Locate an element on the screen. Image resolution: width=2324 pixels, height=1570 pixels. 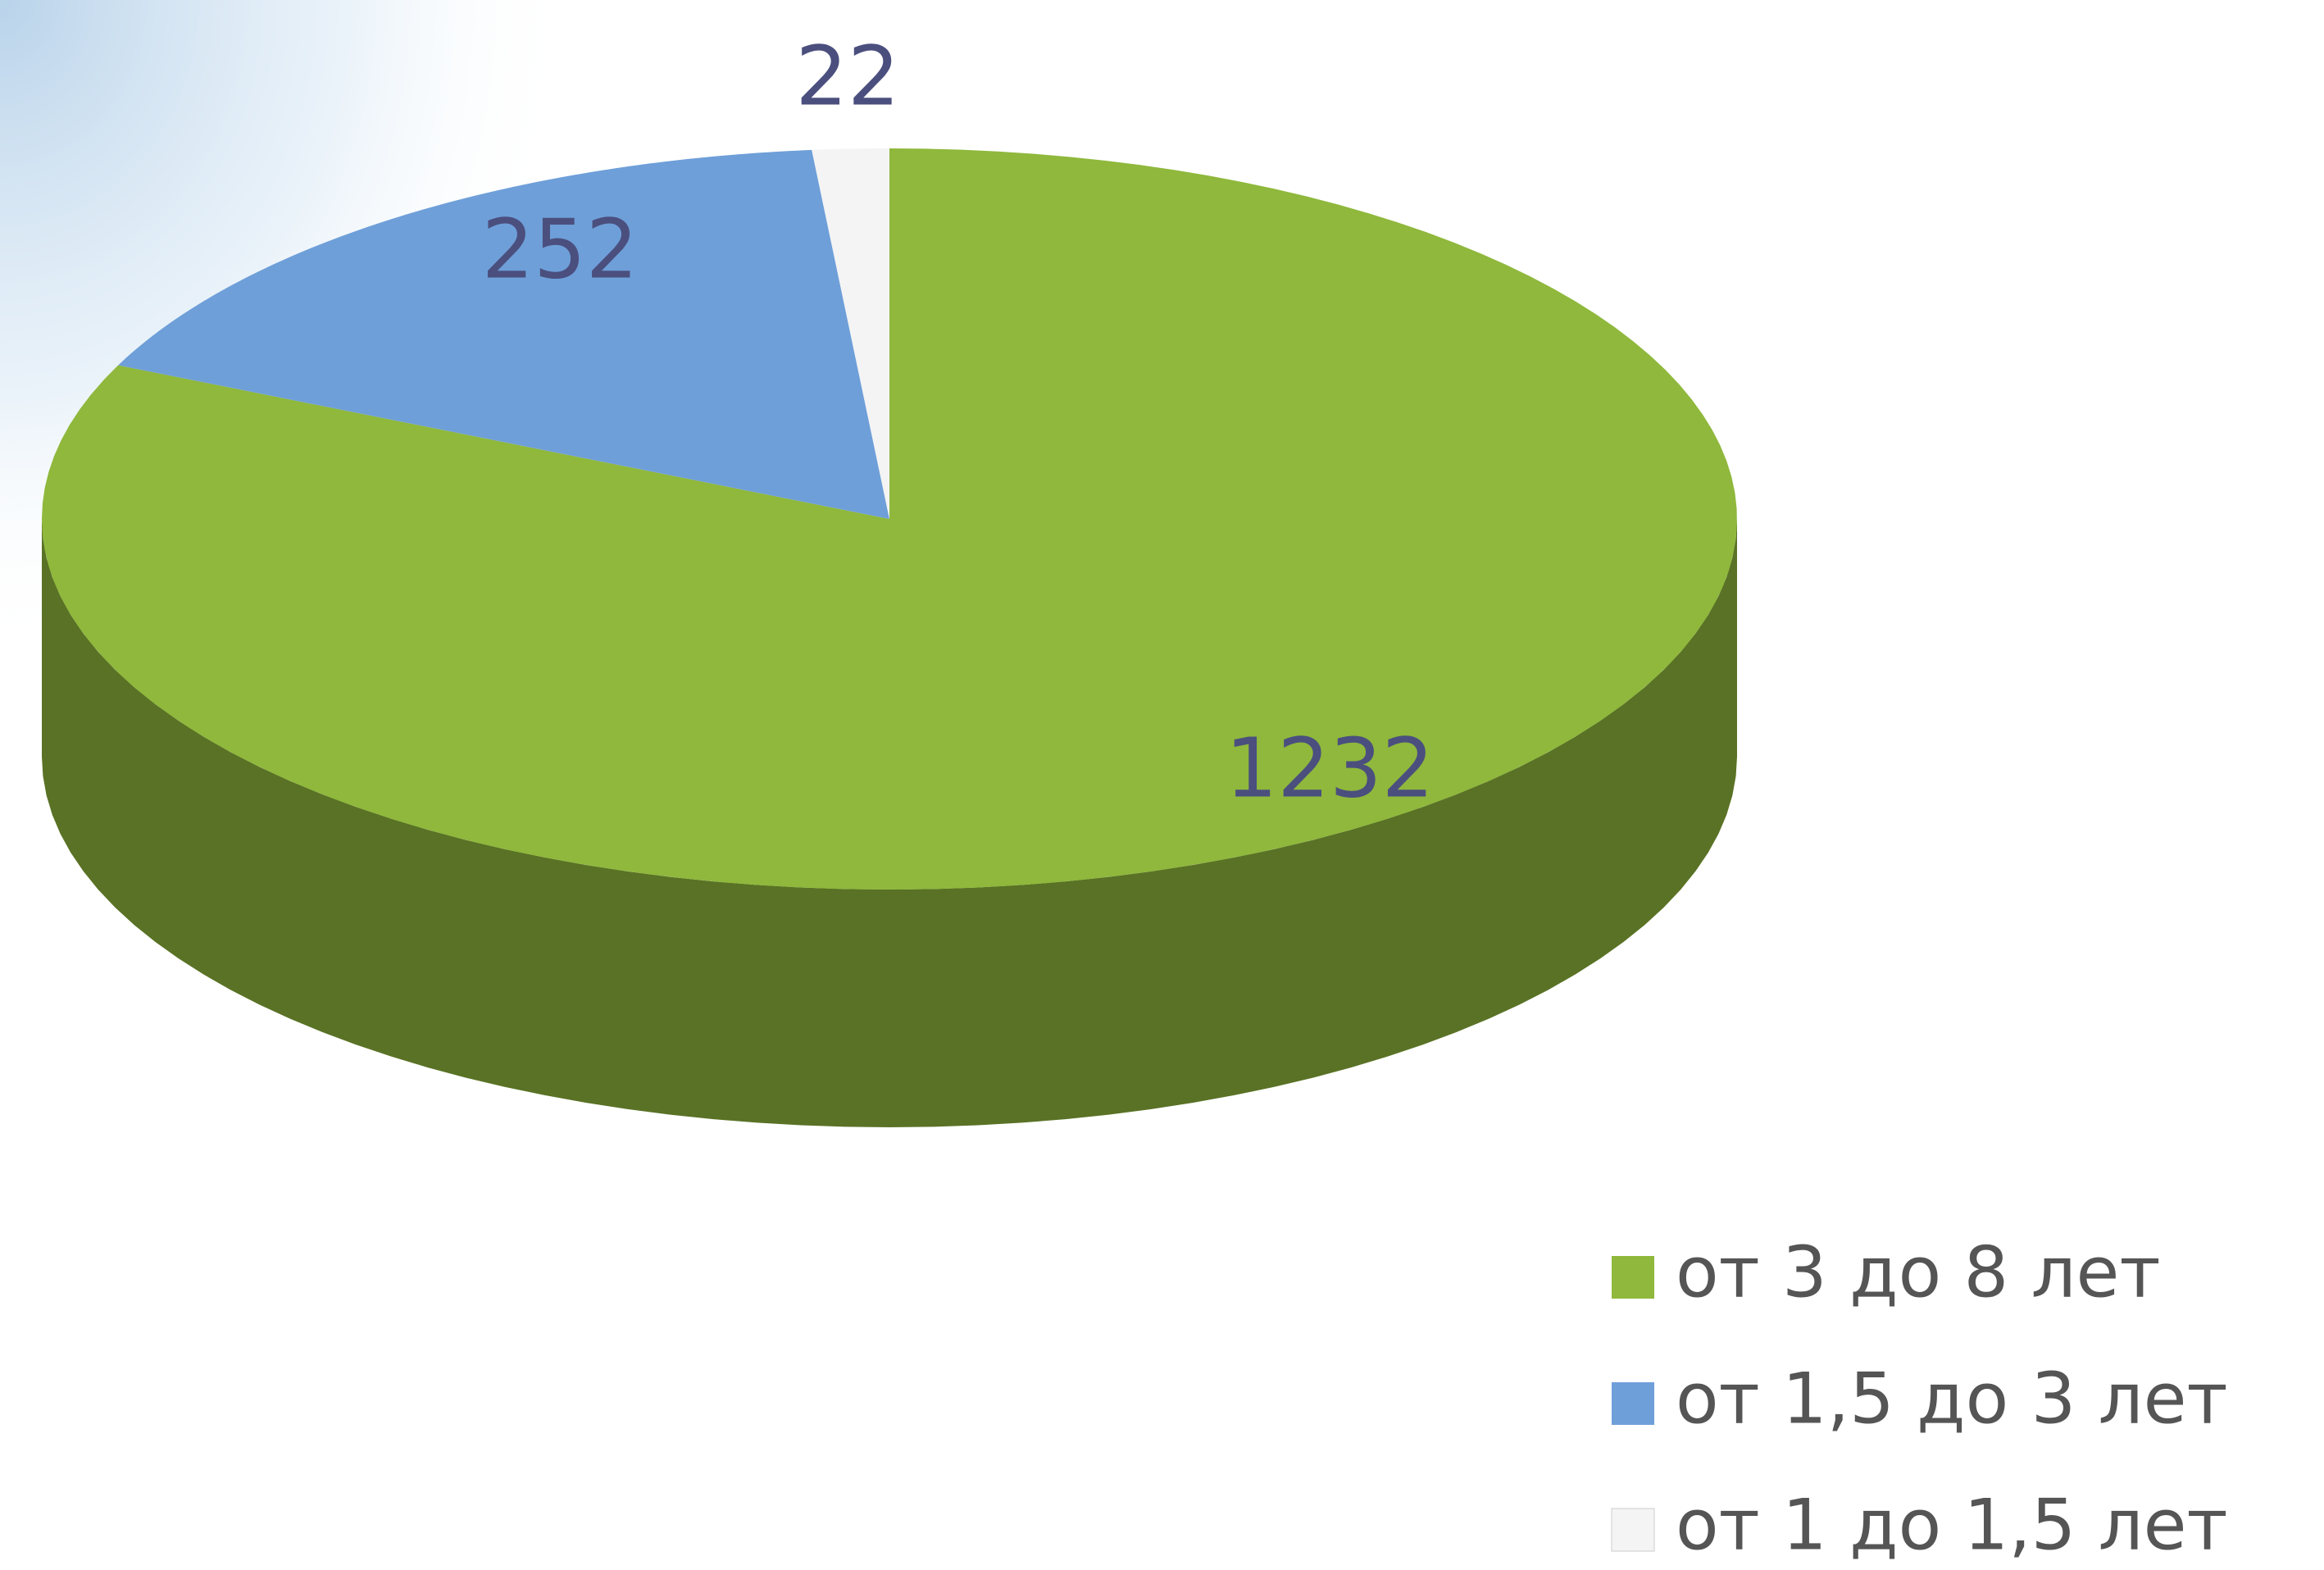
legend-label: от 1,5 до 3 лет is located at coordinates (1952, 1399).